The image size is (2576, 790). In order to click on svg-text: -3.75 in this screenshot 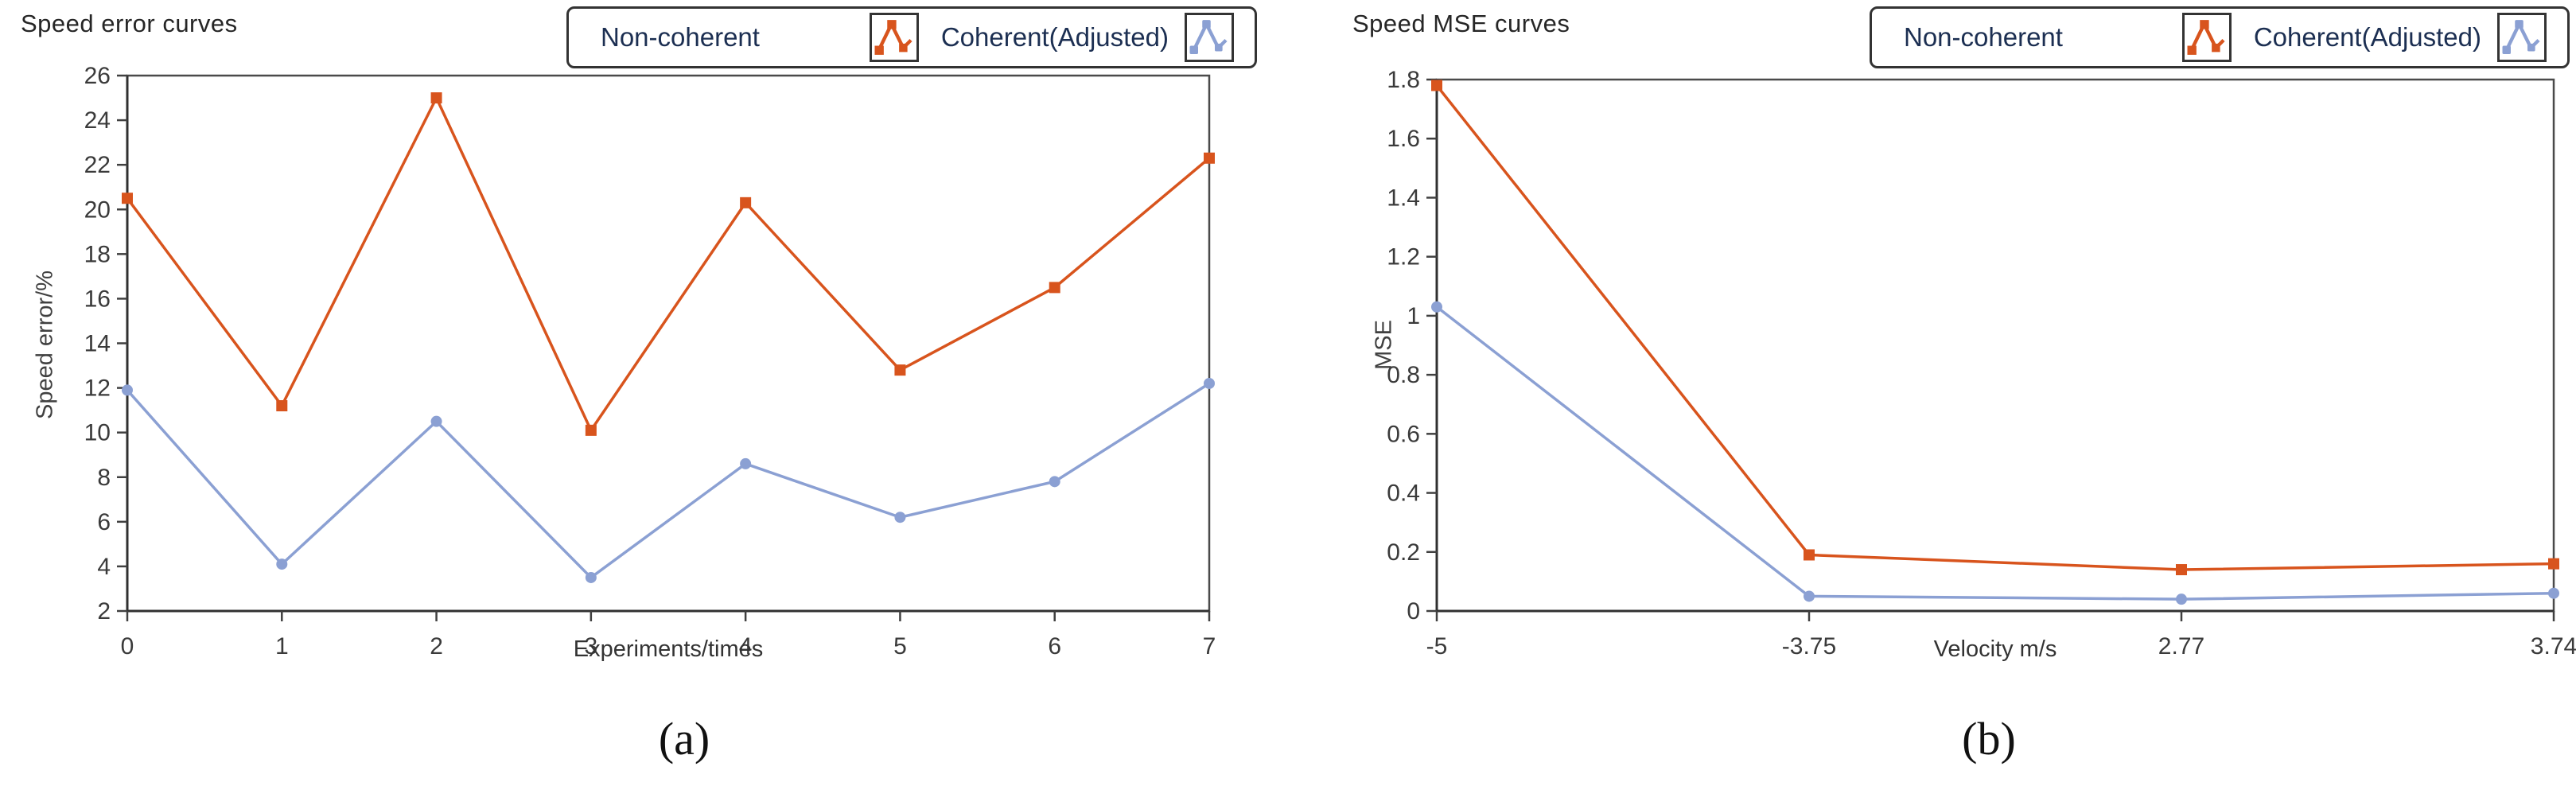, I will do `click(1809, 646)`.